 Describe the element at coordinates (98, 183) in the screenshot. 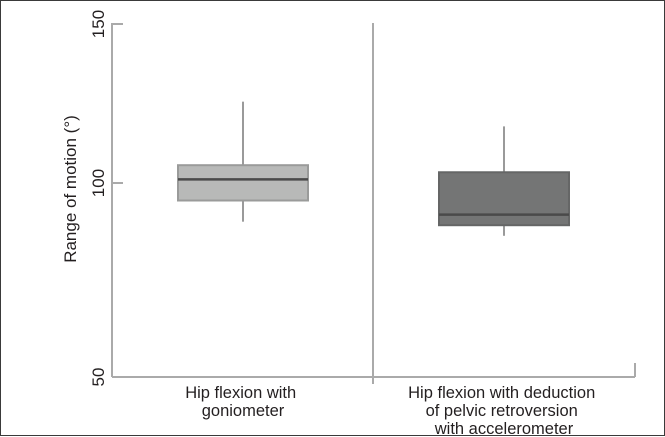

I see `y-tick-label-100: 100` at that location.